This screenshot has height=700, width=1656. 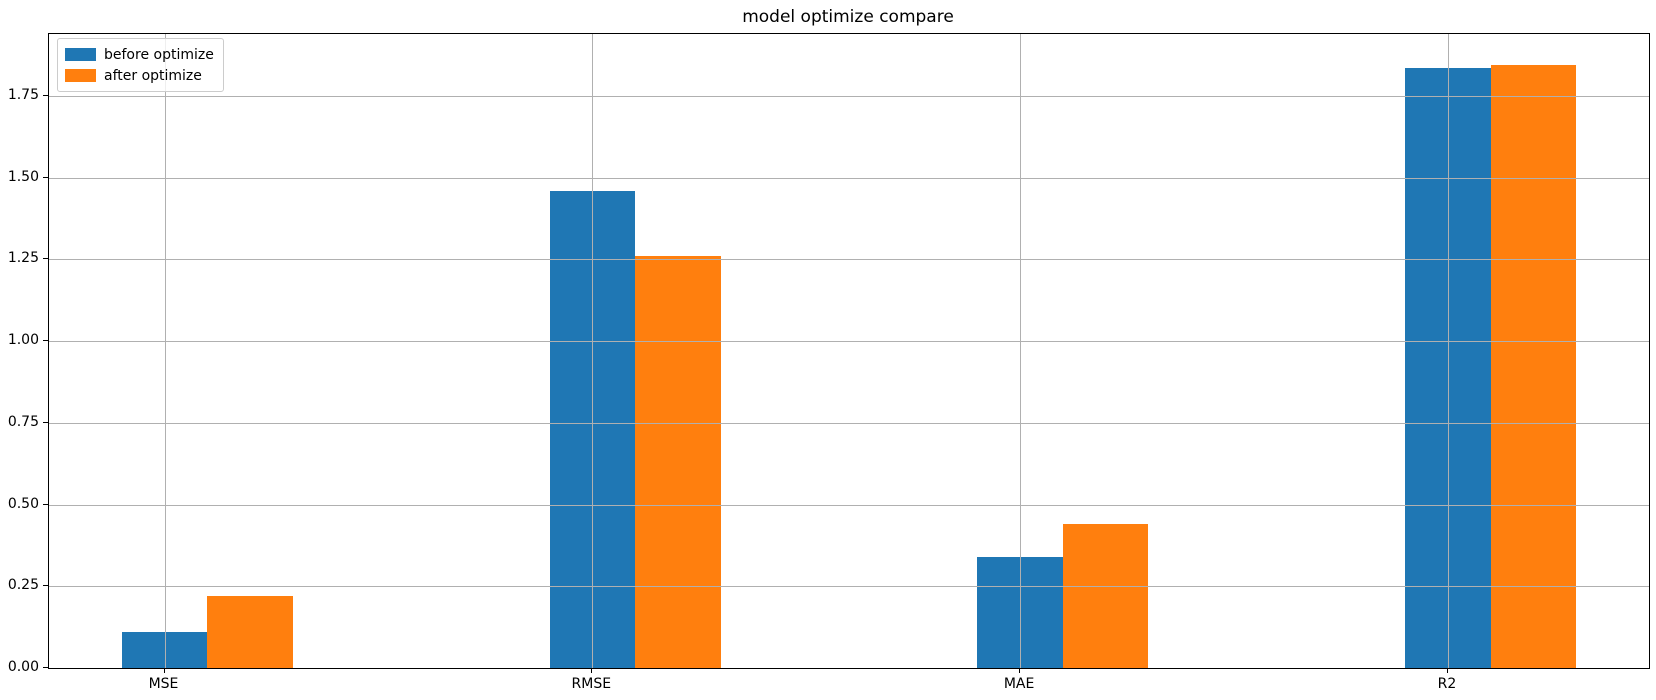 What do you see at coordinates (159, 54) in the screenshot?
I see `legend-label: before optimize` at bounding box center [159, 54].